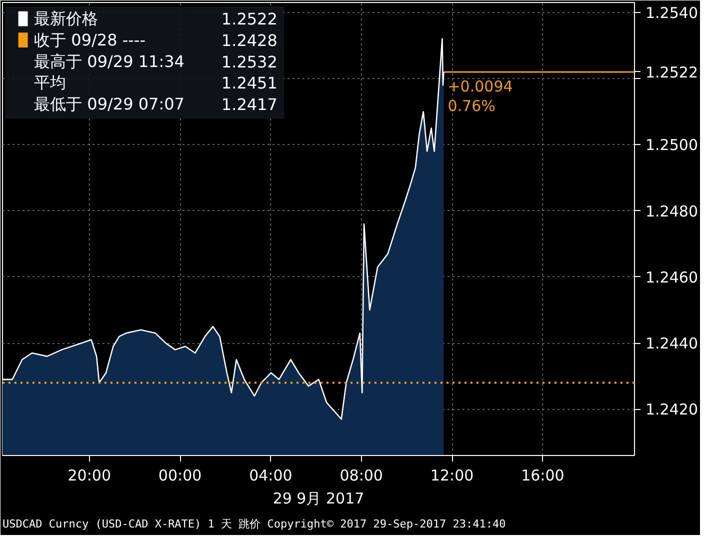 The height and width of the screenshot is (545, 710). I want to click on y-tick-label: 1.2460, so click(672, 277).